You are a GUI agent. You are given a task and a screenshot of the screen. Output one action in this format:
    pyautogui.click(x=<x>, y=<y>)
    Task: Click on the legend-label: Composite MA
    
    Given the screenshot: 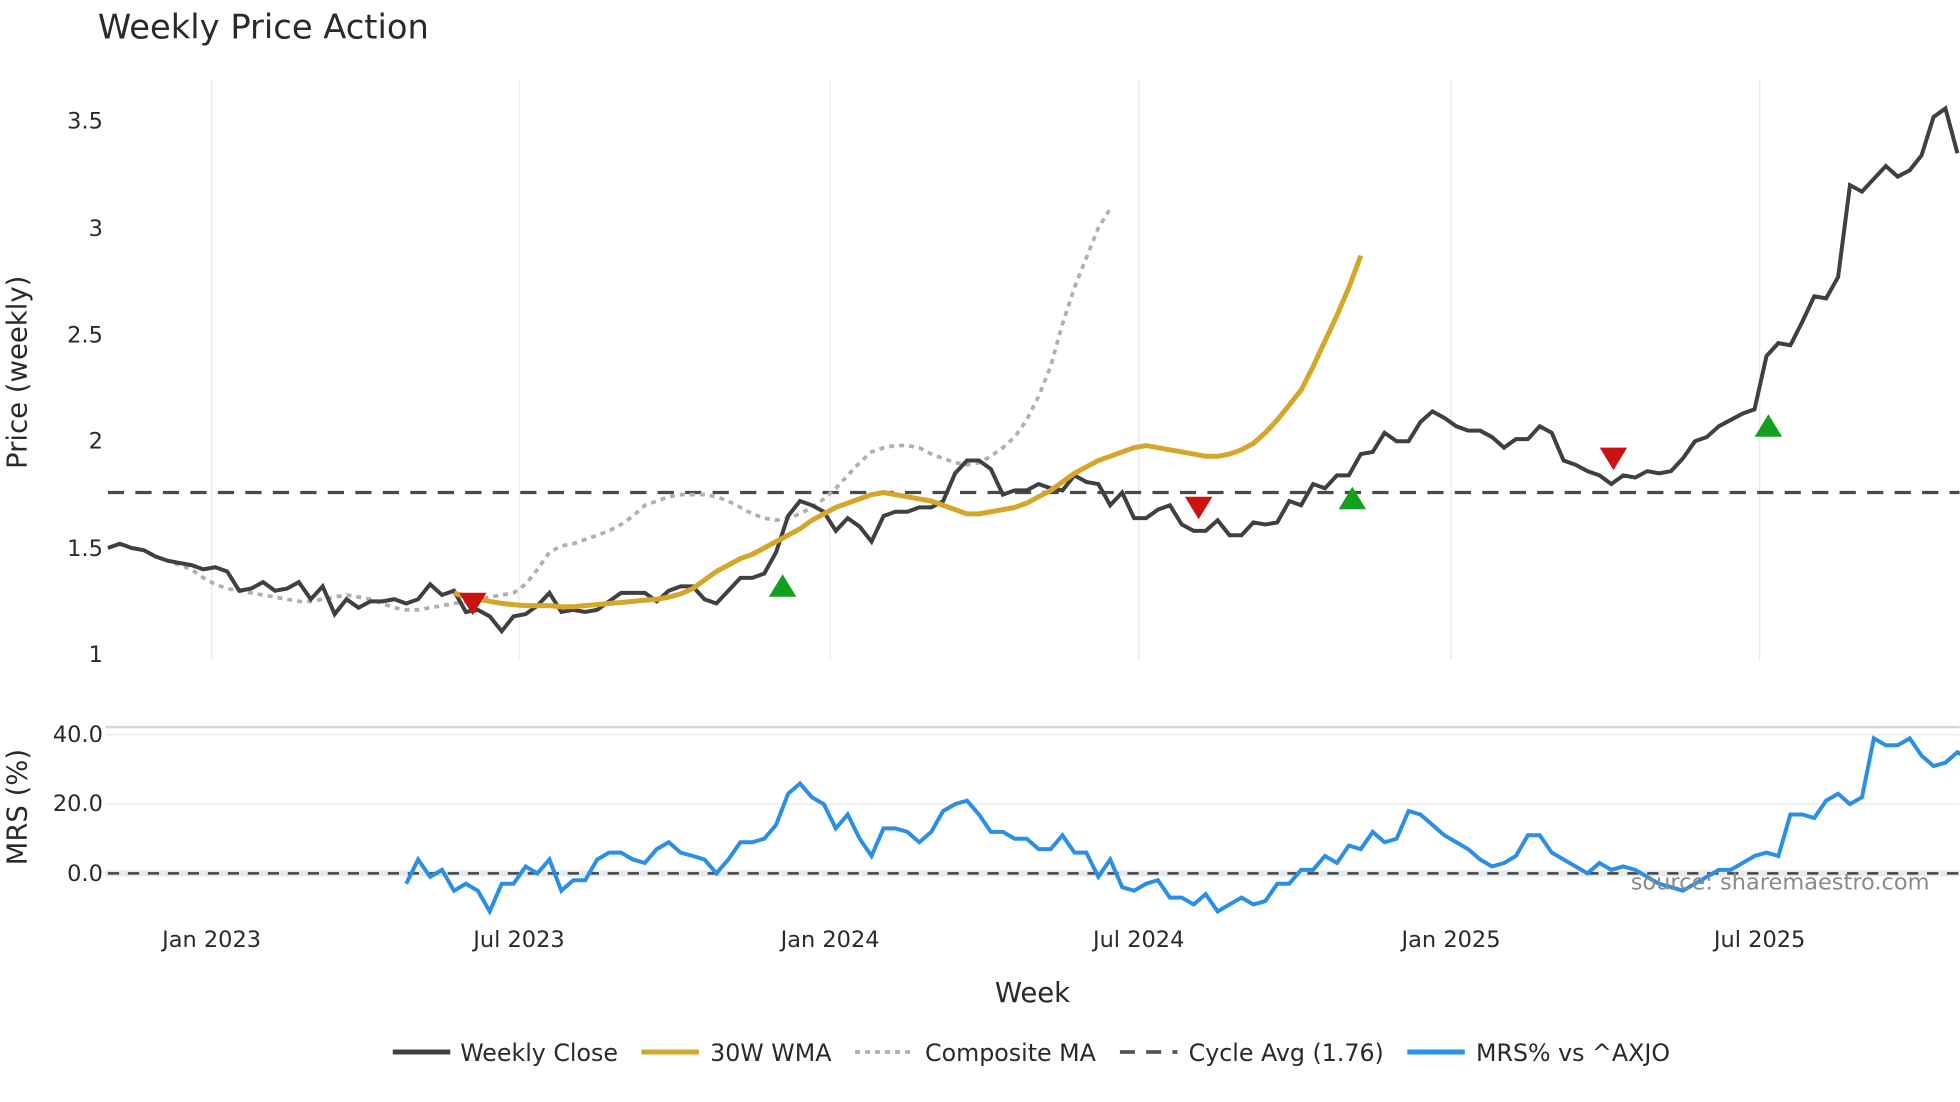 What is the action you would take?
    pyautogui.click(x=1011, y=1053)
    